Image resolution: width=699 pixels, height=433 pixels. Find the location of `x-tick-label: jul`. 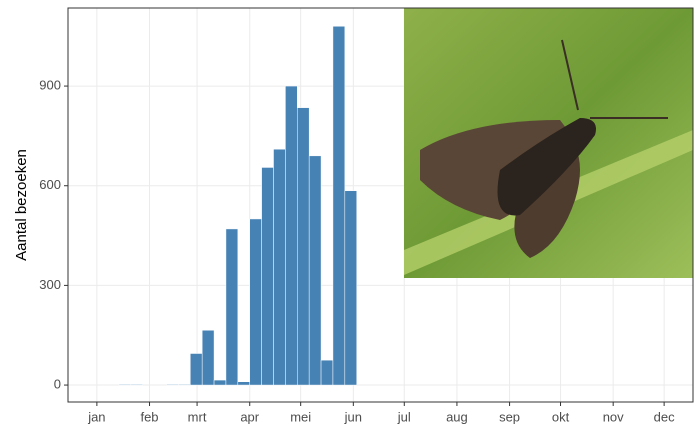

x-tick-label: jul is located at coordinates (404, 416).